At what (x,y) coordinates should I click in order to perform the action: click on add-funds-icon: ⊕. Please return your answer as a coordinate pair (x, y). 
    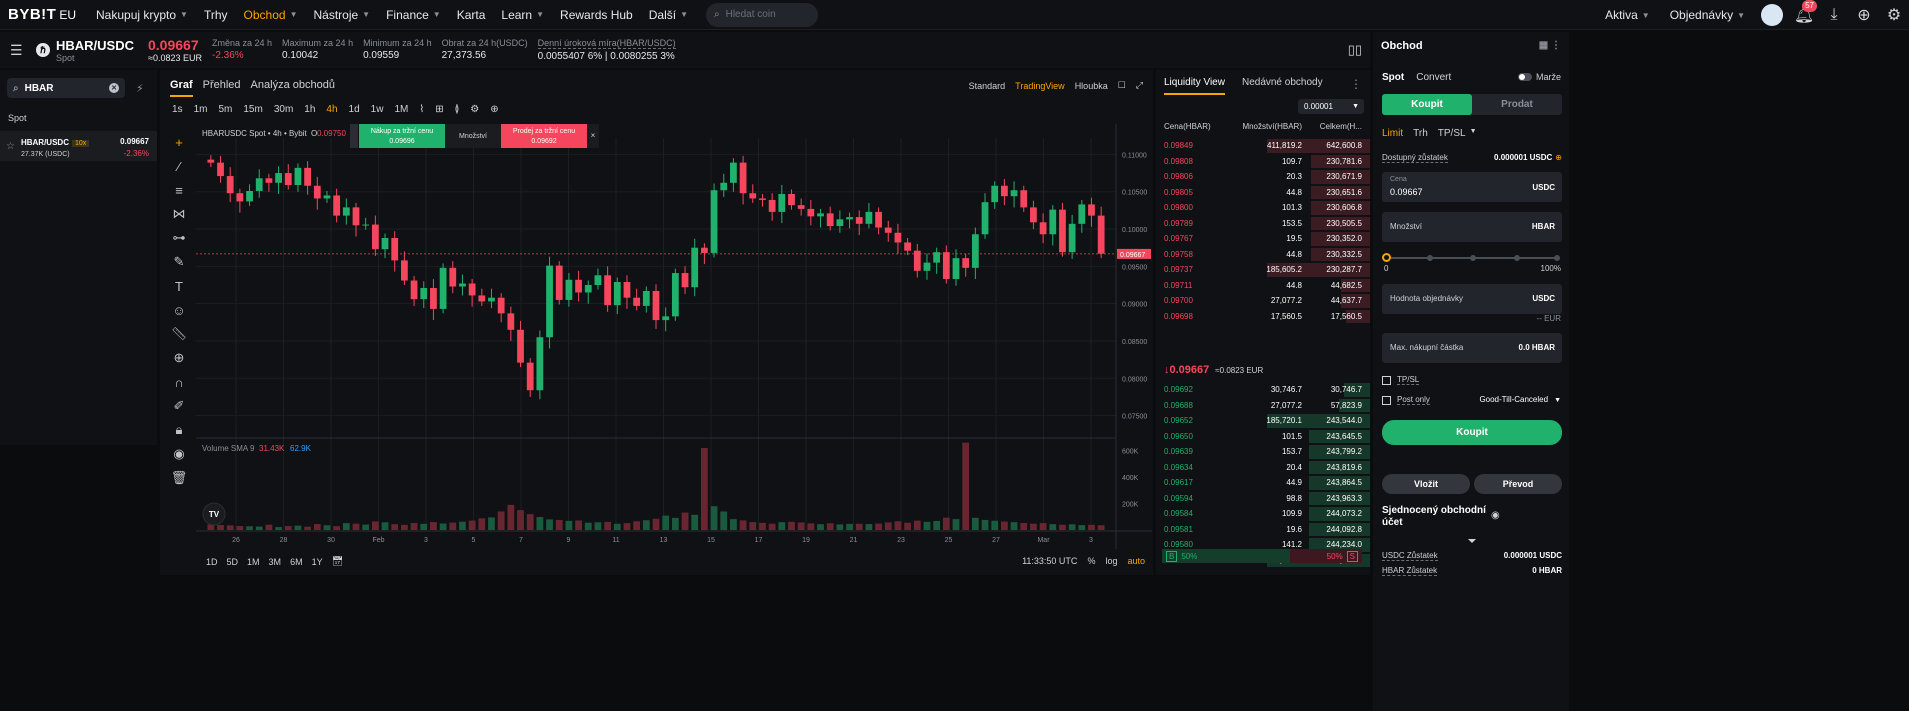
    Looking at the image, I should click on (1558, 157).